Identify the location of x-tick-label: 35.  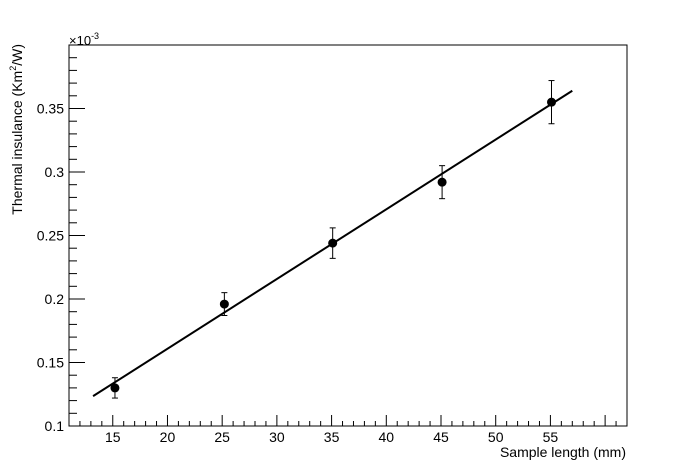
(332, 437).